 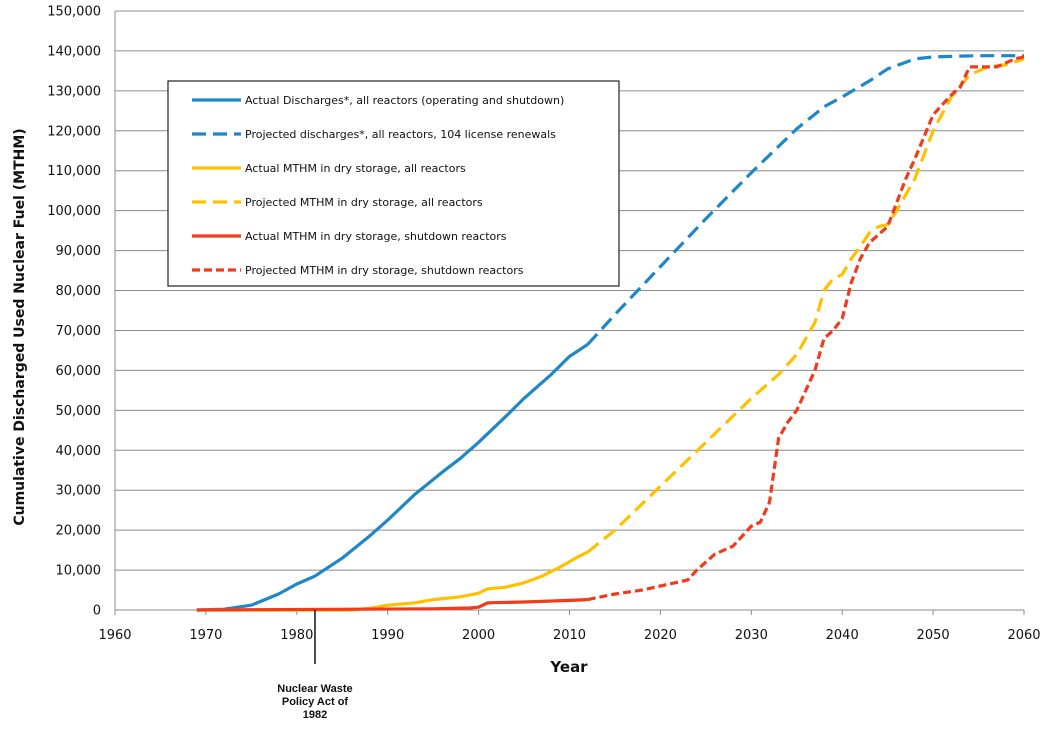 What do you see at coordinates (569, 635) in the screenshot?
I see `x-tick-label: 2010` at bounding box center [569, 635].